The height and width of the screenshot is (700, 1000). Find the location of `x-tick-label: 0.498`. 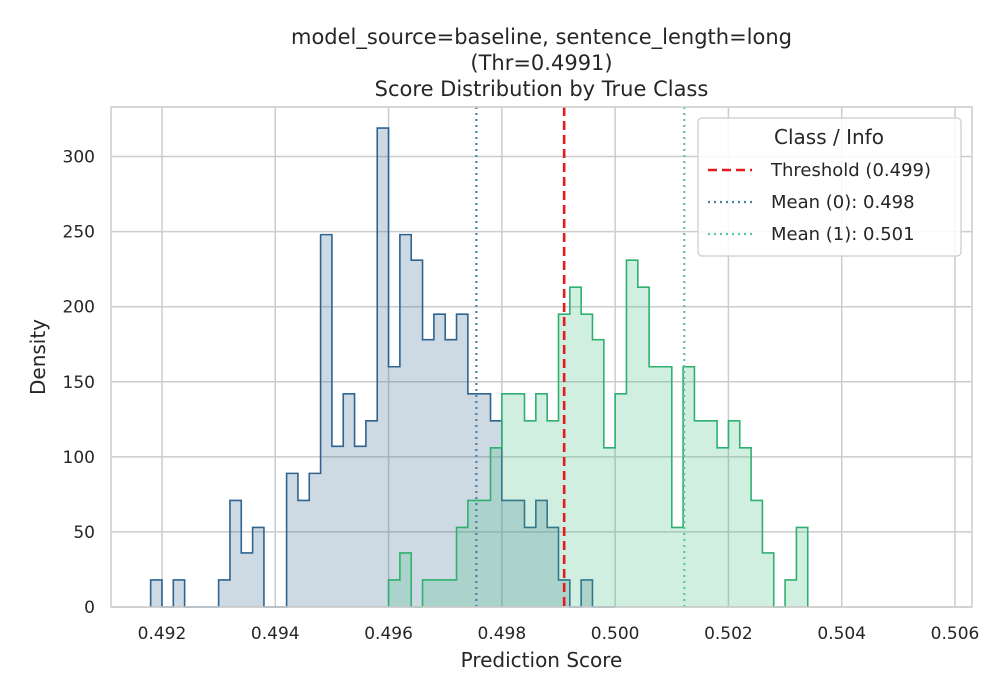

x-tick-label: 0.498 is located at coordinates (502, 634).